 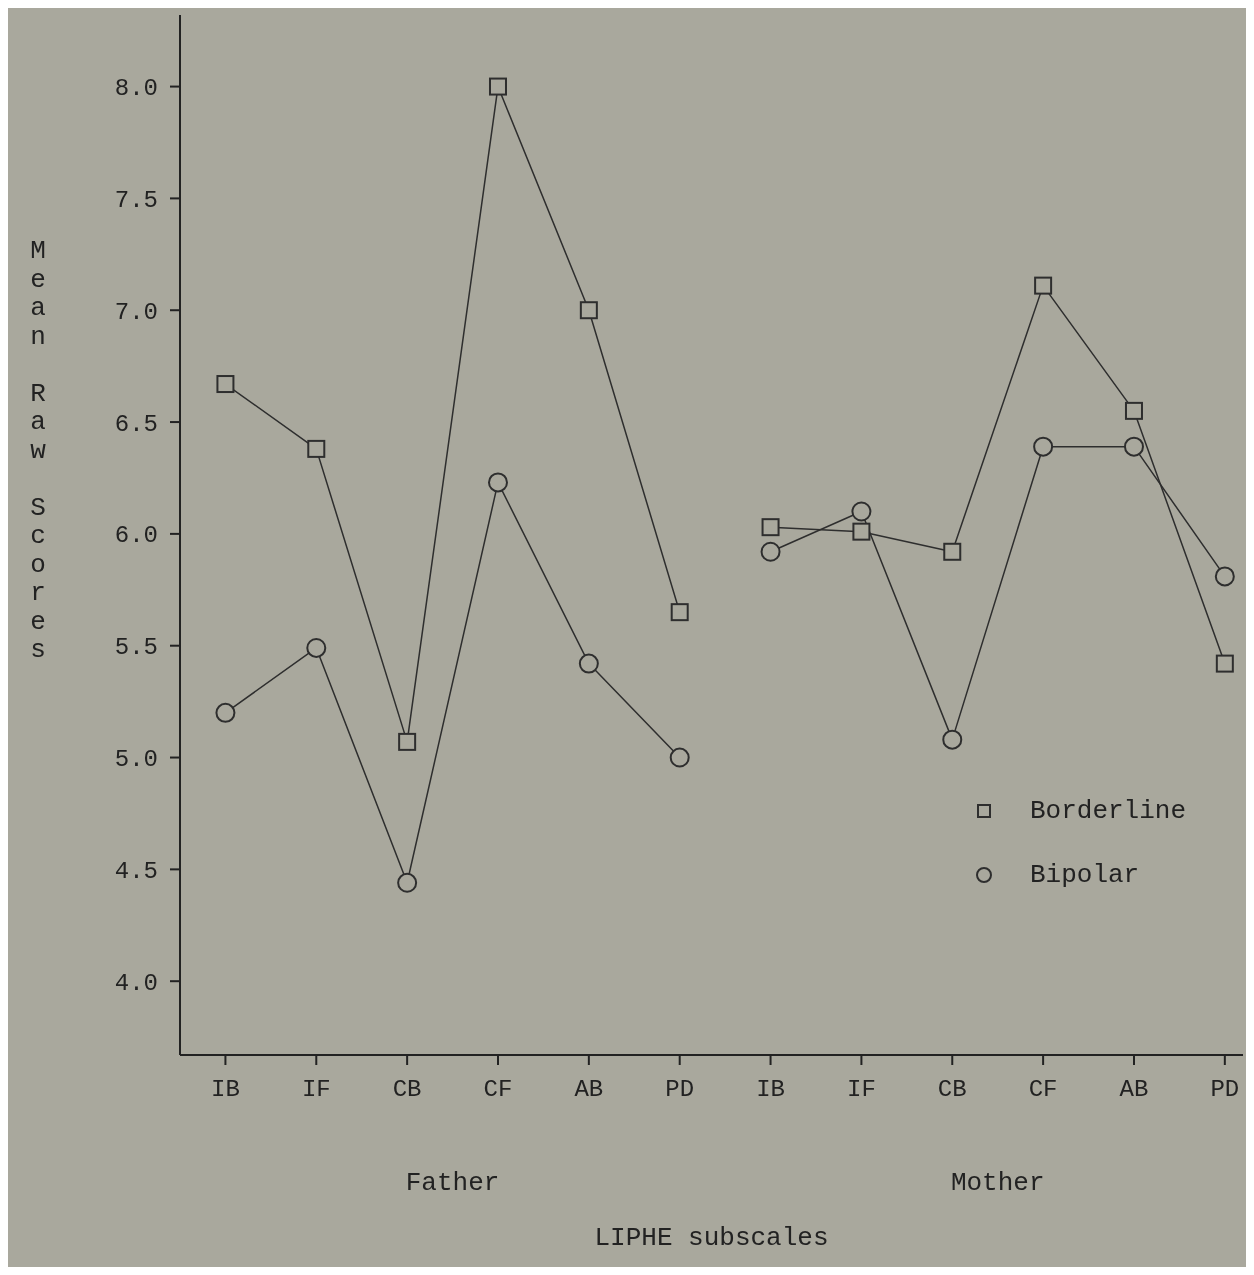 What do you see at coordinates (136, 312) in the screenshot?
I see `y-tick-label: 7.0` at bounding box center [136, 312].